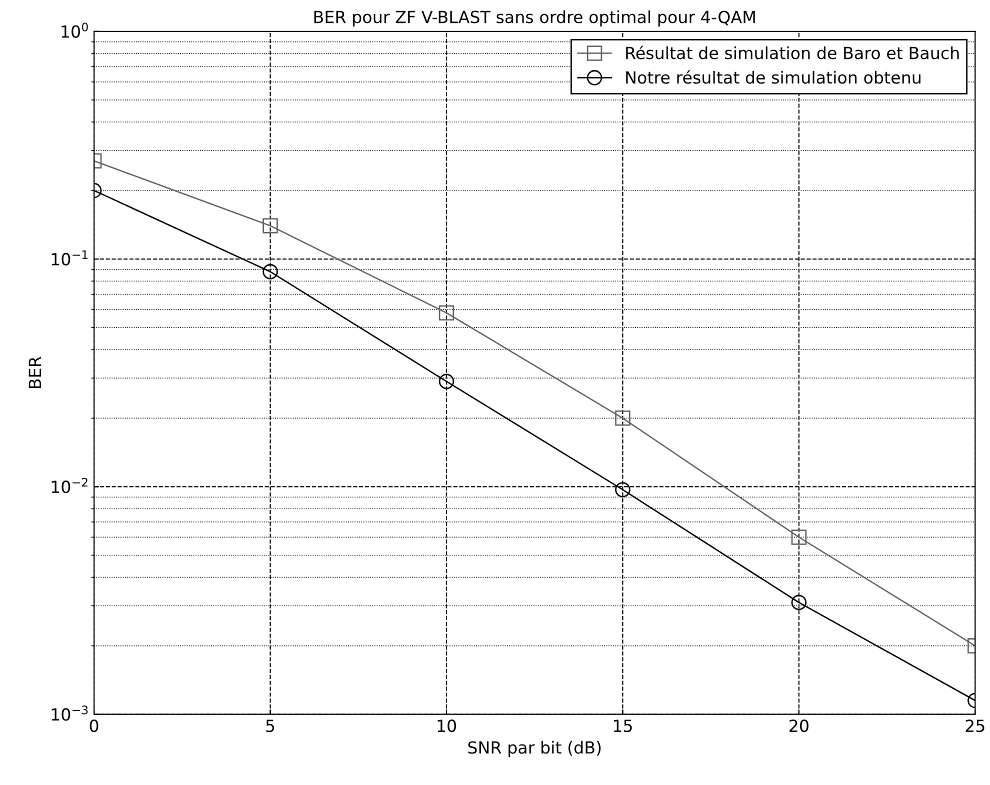 The width and height of the screenshot is (990, 785). What do you see at coordinates (94, 726) in the screenshot?
I see `x-tick-label: 0` at bounding box center [94, 726].